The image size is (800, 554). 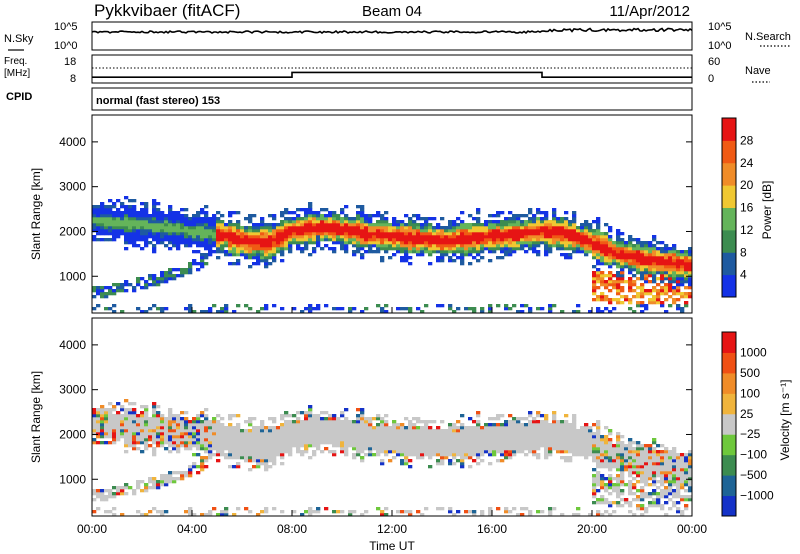 What do you see at coordinates (747, 414) in the screenshot?
I see `colorbar-tick-label: 25` at bounding box center [747, 414].